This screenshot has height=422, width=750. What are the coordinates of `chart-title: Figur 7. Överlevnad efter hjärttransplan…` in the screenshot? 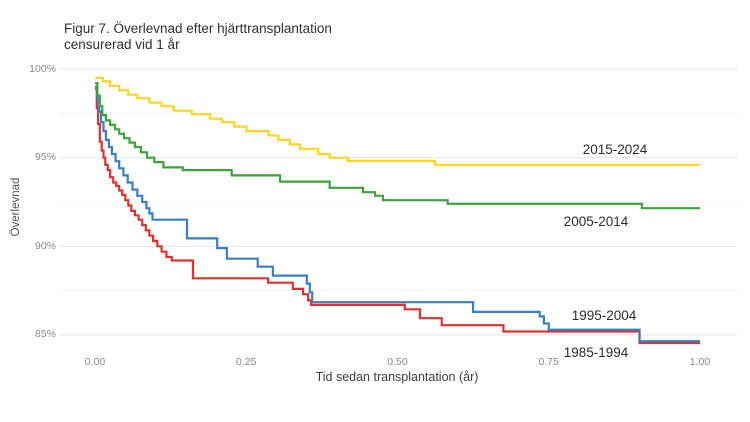 It's located at (198, 37).